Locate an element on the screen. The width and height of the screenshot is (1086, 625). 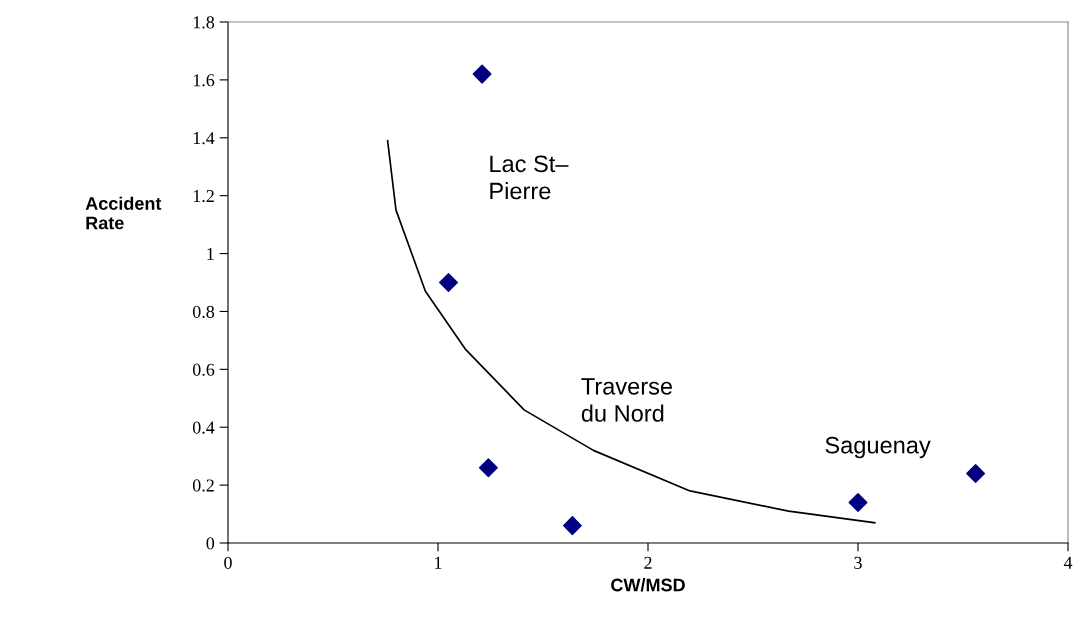
annotation: Traverse du Nord is located at coordinates (627, 400).